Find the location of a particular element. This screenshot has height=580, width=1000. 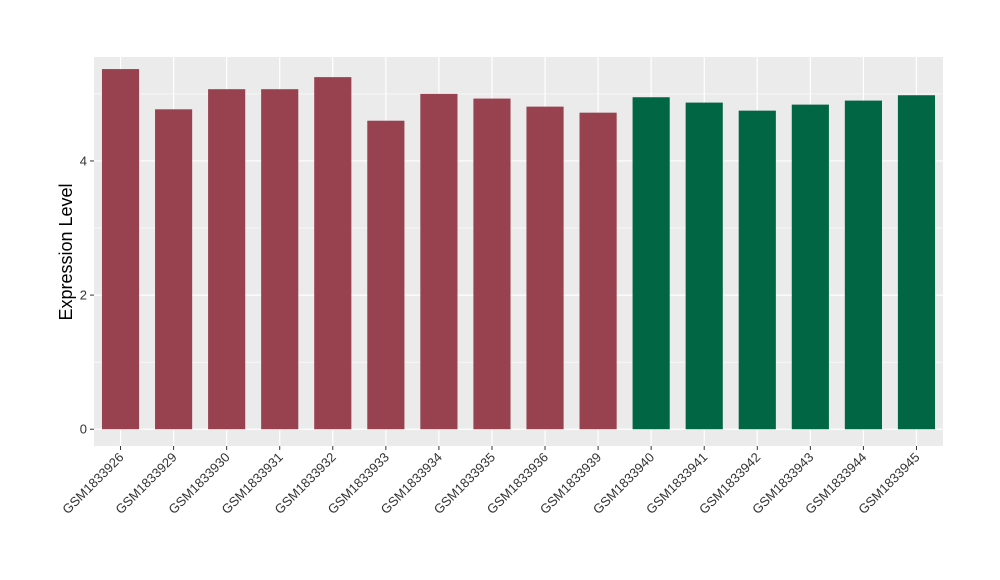

y-axis-title: Expression Level is located at coordinates (66, 251).